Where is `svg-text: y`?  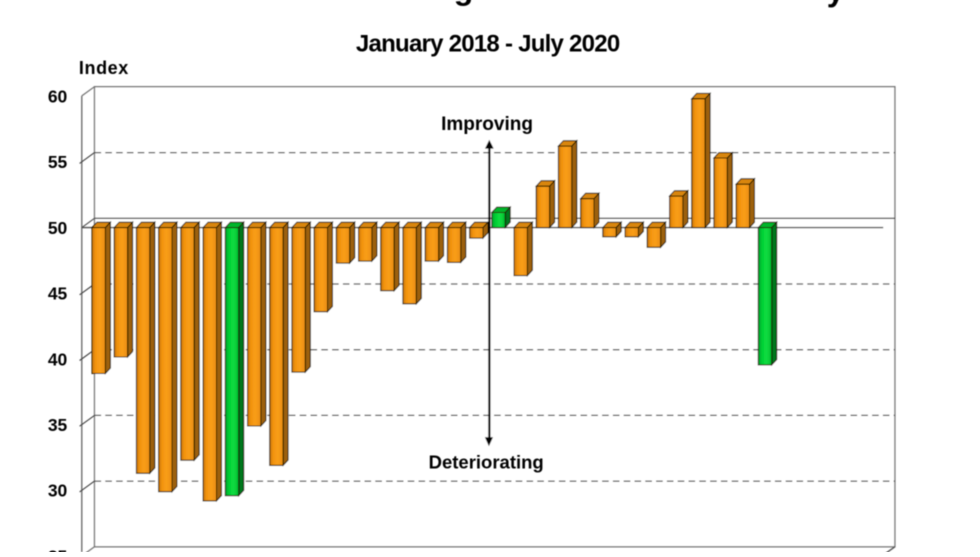
svg-text: y is located at coordinates (836, 4).